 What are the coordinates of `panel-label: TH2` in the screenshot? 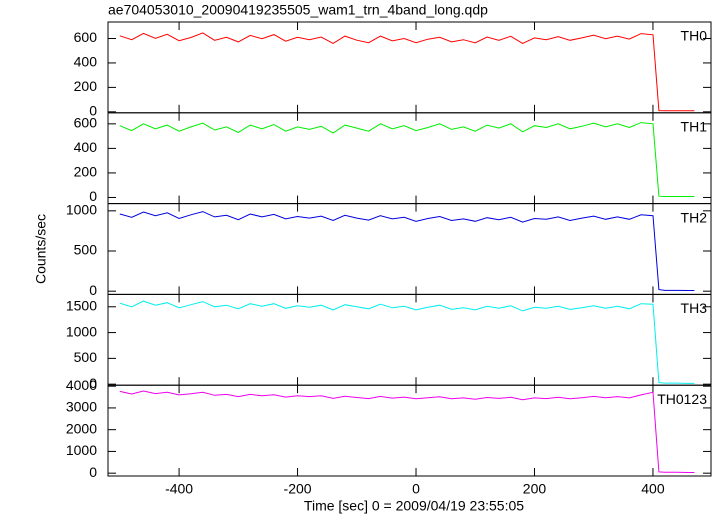 It's located at (694, 217).